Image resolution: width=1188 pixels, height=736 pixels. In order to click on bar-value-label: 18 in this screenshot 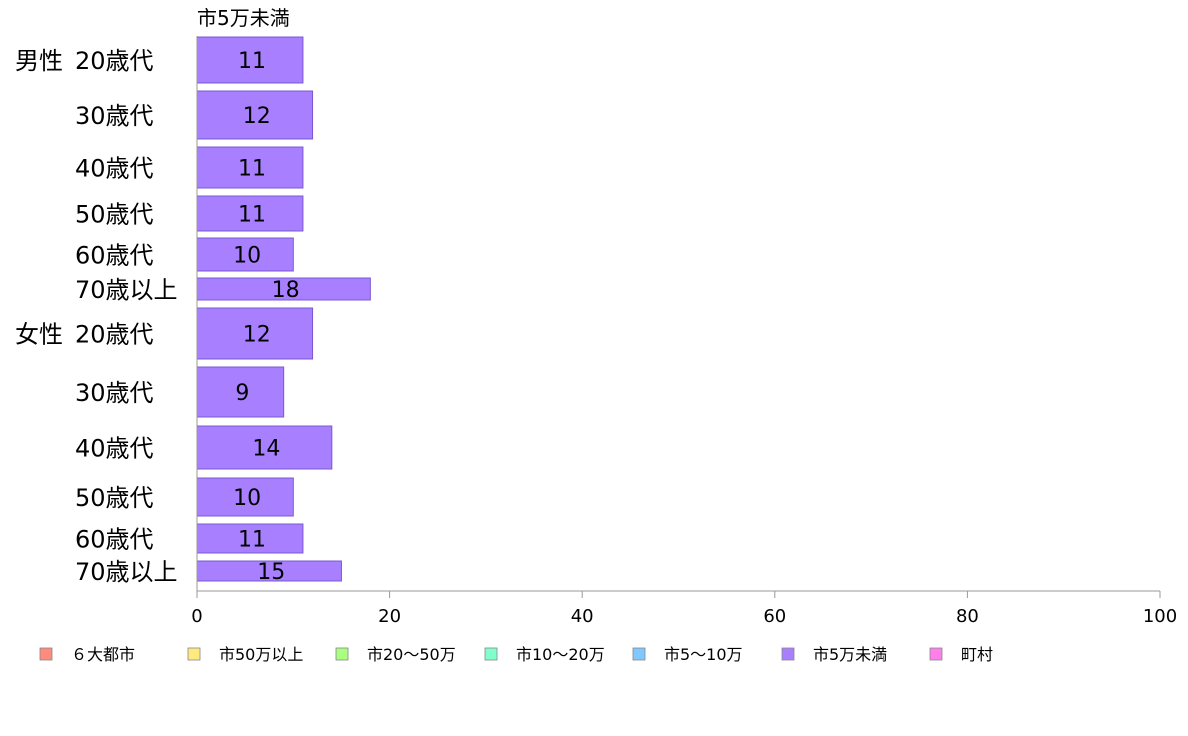, I will do `click(286, 290)`.